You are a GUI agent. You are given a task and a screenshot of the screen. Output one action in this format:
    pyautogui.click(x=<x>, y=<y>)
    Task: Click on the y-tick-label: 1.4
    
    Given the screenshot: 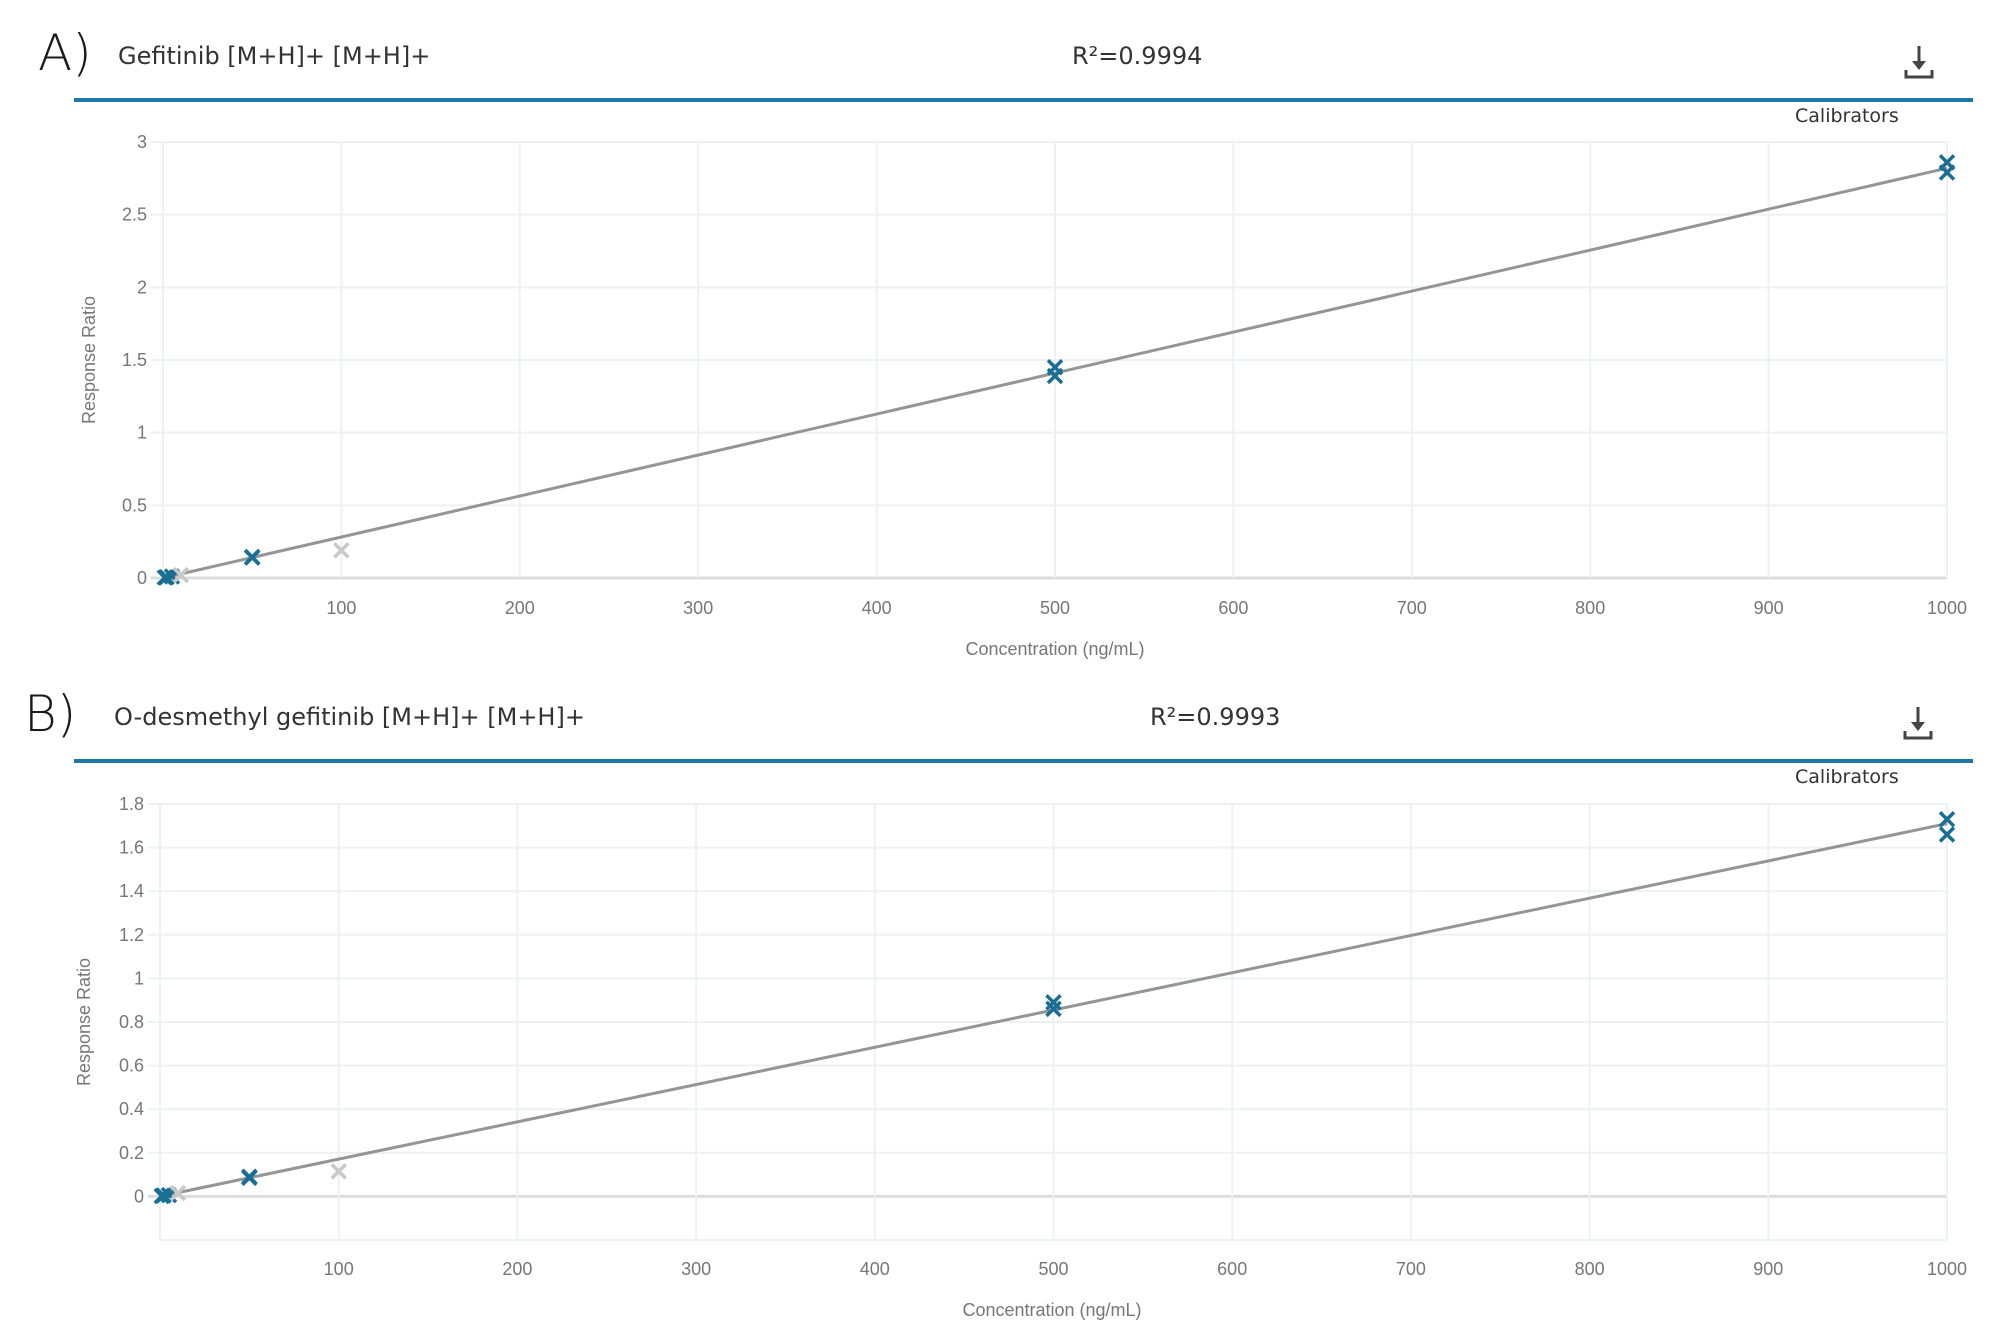 What is the action you would take?
    pyautogui.click(x=131, y=891)
    